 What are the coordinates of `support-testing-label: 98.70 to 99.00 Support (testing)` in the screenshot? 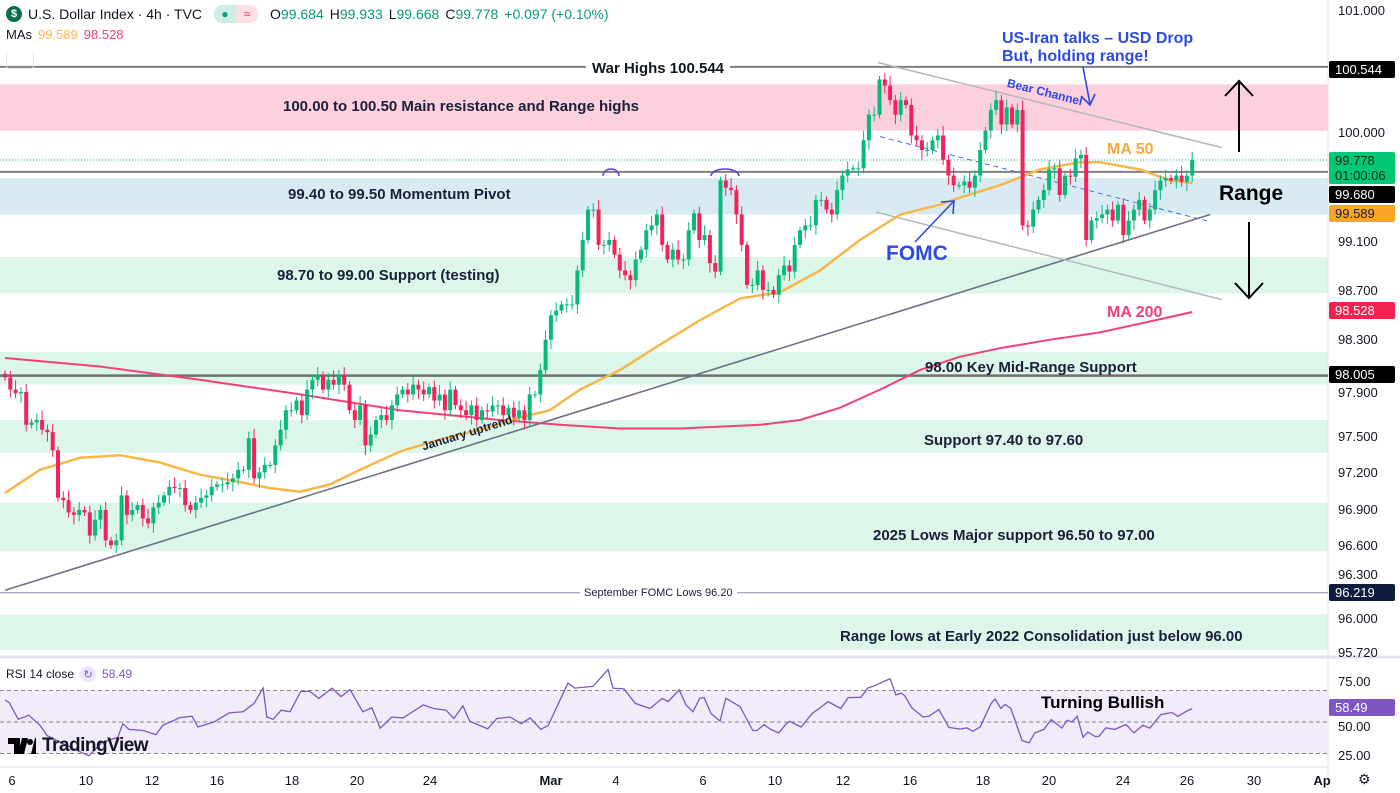 It's located at (388, 275).